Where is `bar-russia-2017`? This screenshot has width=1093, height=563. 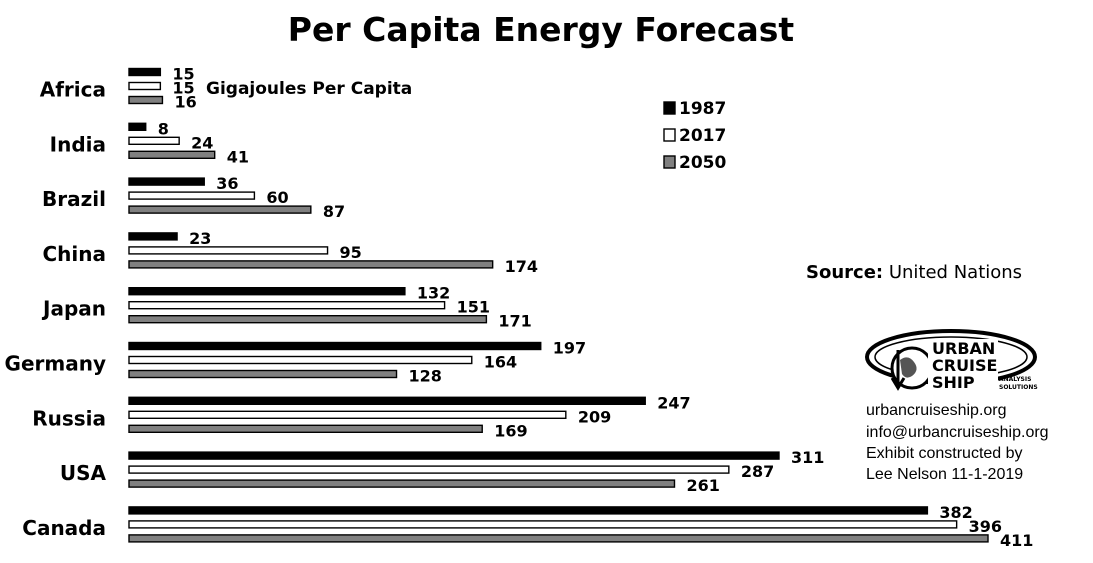
bar-russia-2017 is located at coordinates (347, 414).